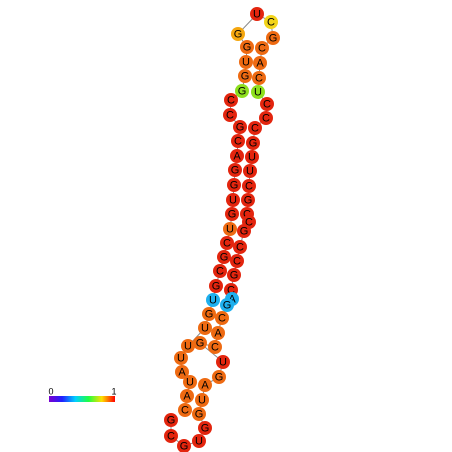 This screenshot has height=452, width=452. I want to click on color-bar, so click(82, 399).